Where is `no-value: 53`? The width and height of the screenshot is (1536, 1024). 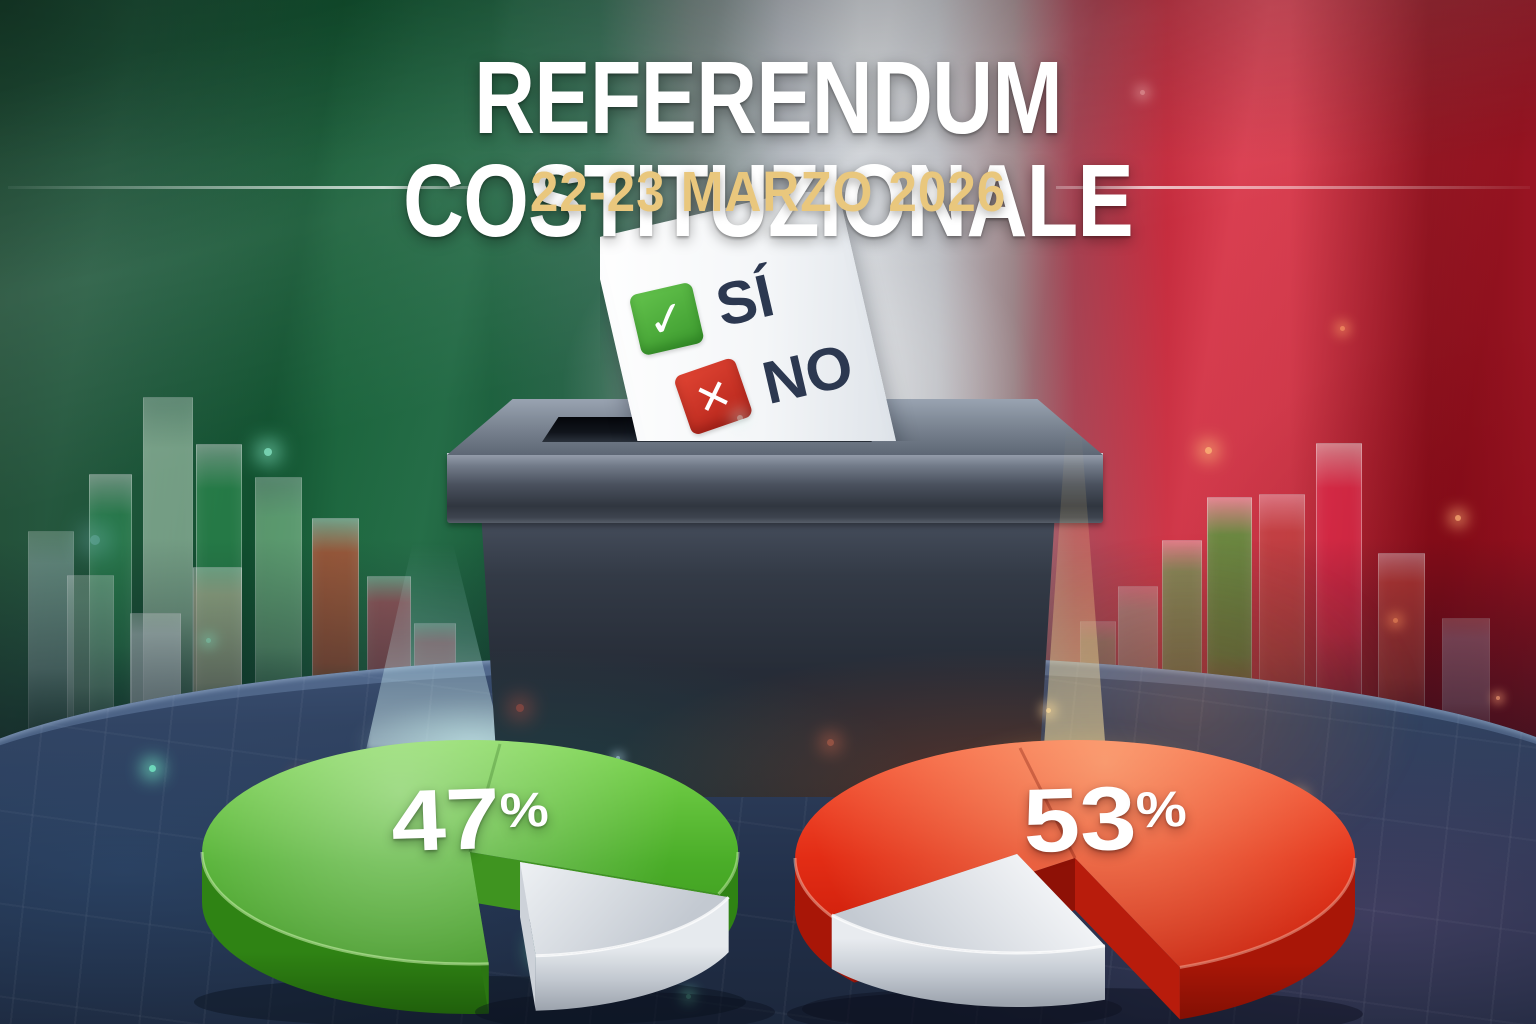 no-value: 53 is located at coordinates (1080, 819).